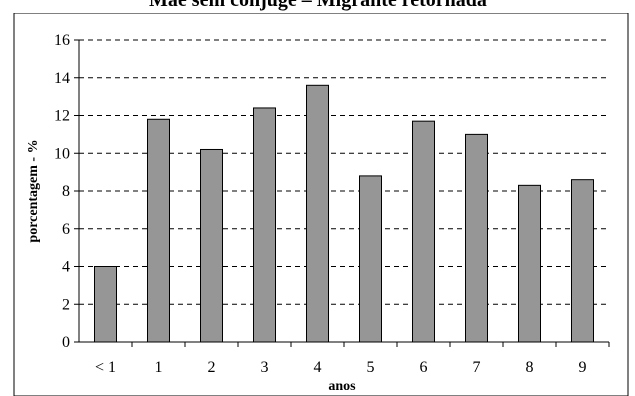 This screenshot has width=635, height=396. I want to click on x-tick-label: < 1, so click(105, 367).